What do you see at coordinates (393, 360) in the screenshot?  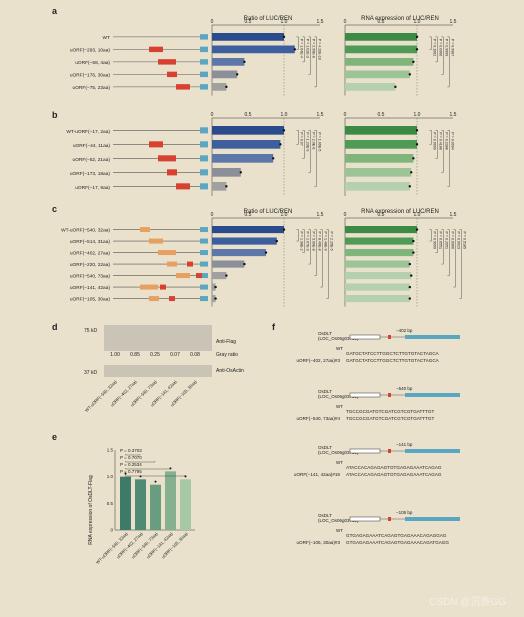 I see `f-mut-sequence: GATGCTATCCTTGGCTCTTGTGTACTAGCA` at bounding box center [393, 360].